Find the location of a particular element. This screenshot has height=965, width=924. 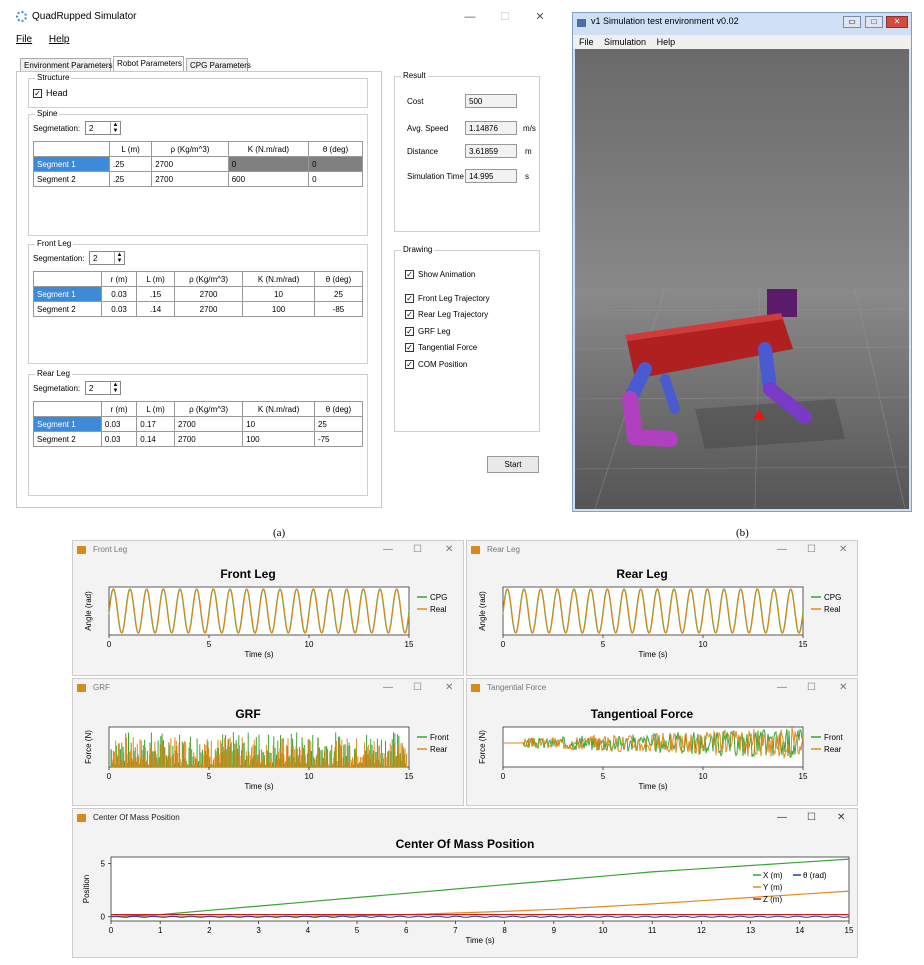

table-row: Segment 2 .25 2700 600 0 is located at coordinates (197, 179).